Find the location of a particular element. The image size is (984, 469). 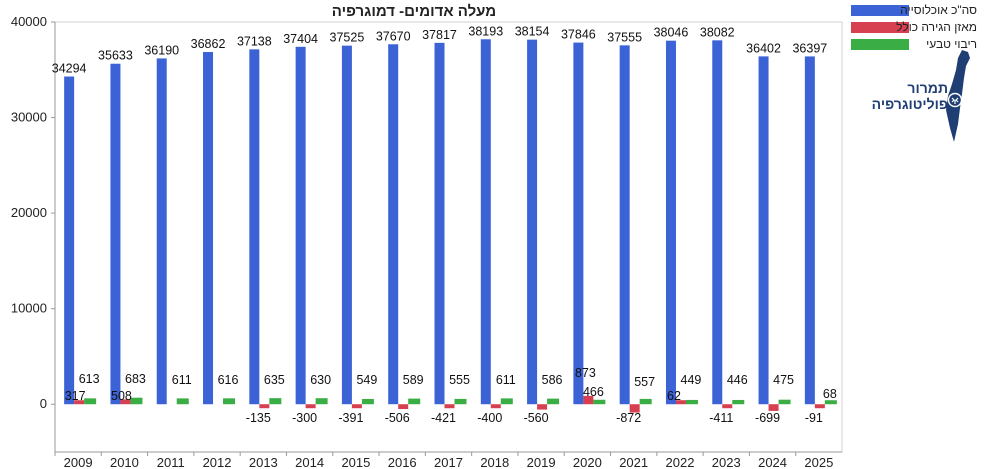

legend-item-migration-balance: מאזן הגירה כולל is located at coordinates (916, 27).